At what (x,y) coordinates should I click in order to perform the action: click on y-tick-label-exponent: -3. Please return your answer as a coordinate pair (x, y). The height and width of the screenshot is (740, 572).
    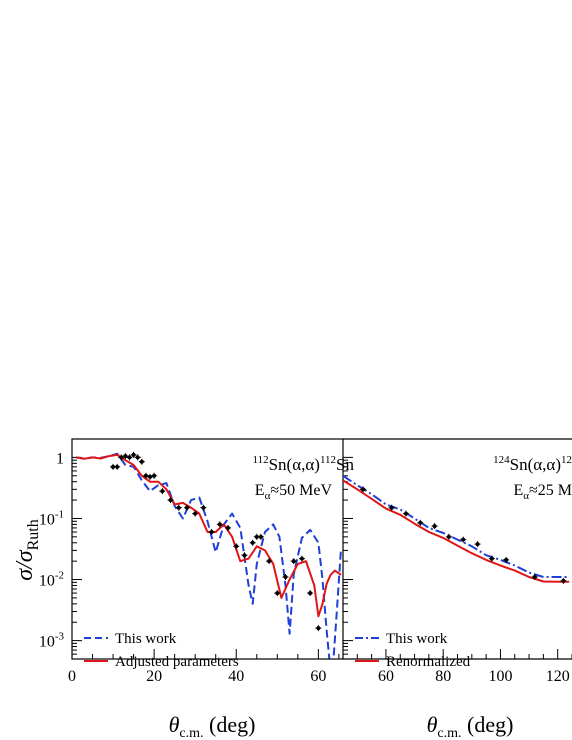
    Looking at the image, I should click on (60, 637).